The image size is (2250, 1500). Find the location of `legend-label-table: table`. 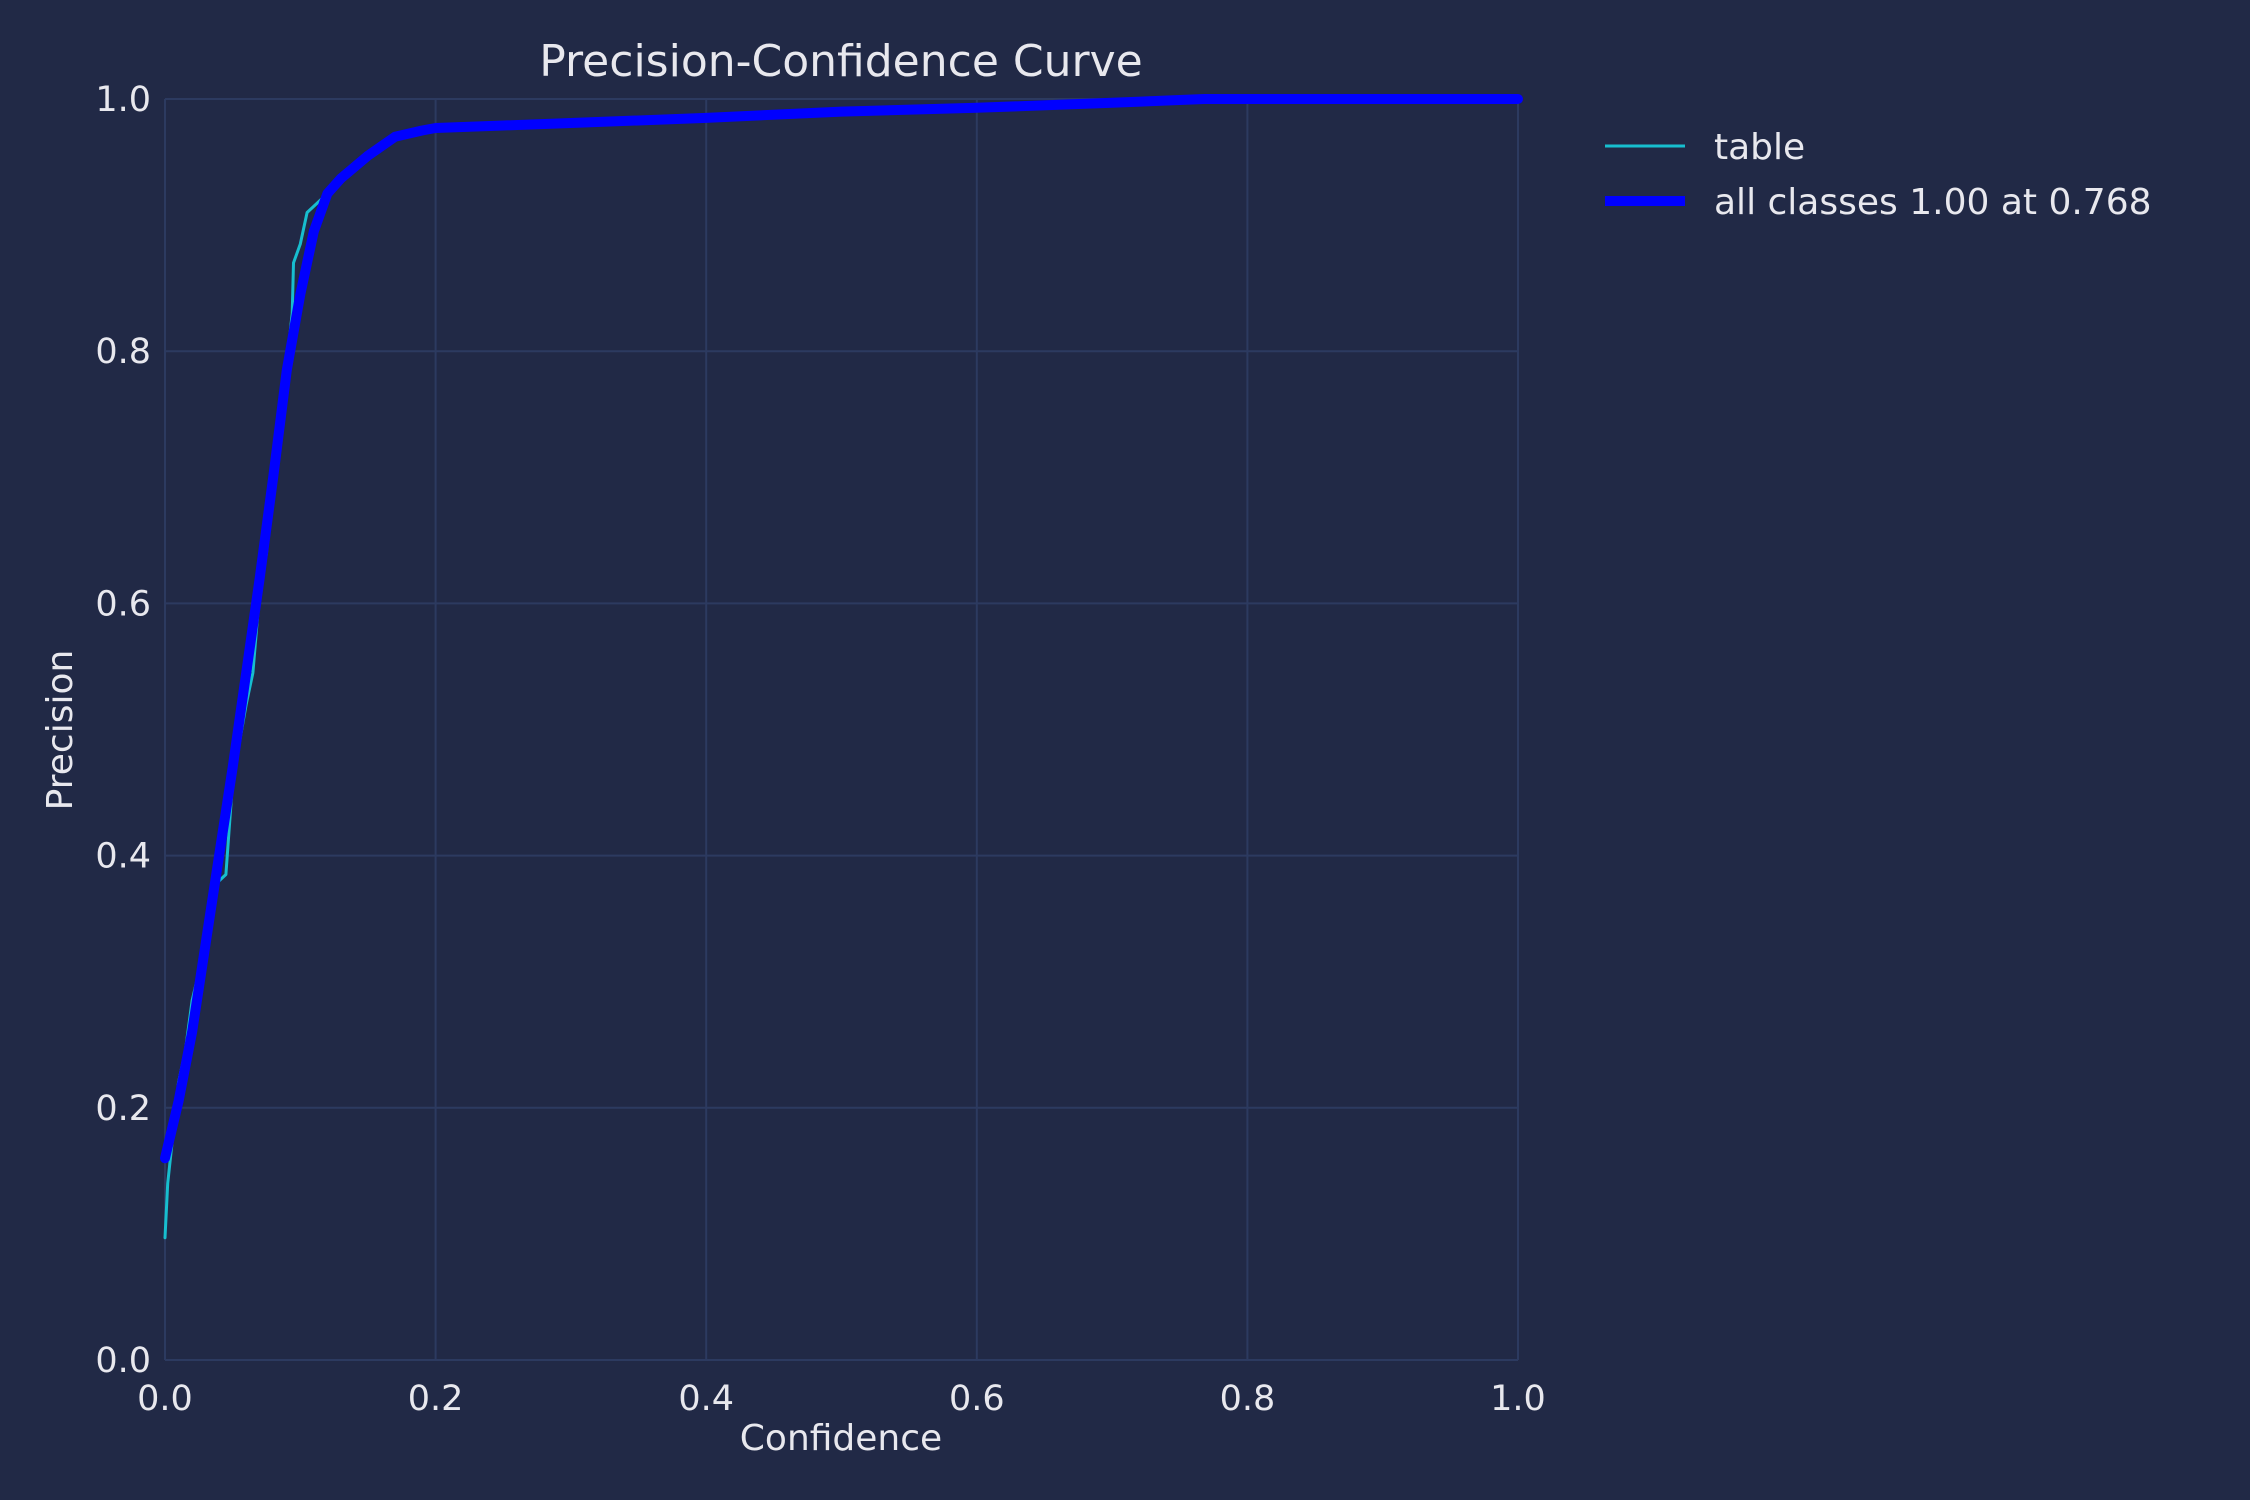

legend-label-table: table is located at coordinates (1759, 147).